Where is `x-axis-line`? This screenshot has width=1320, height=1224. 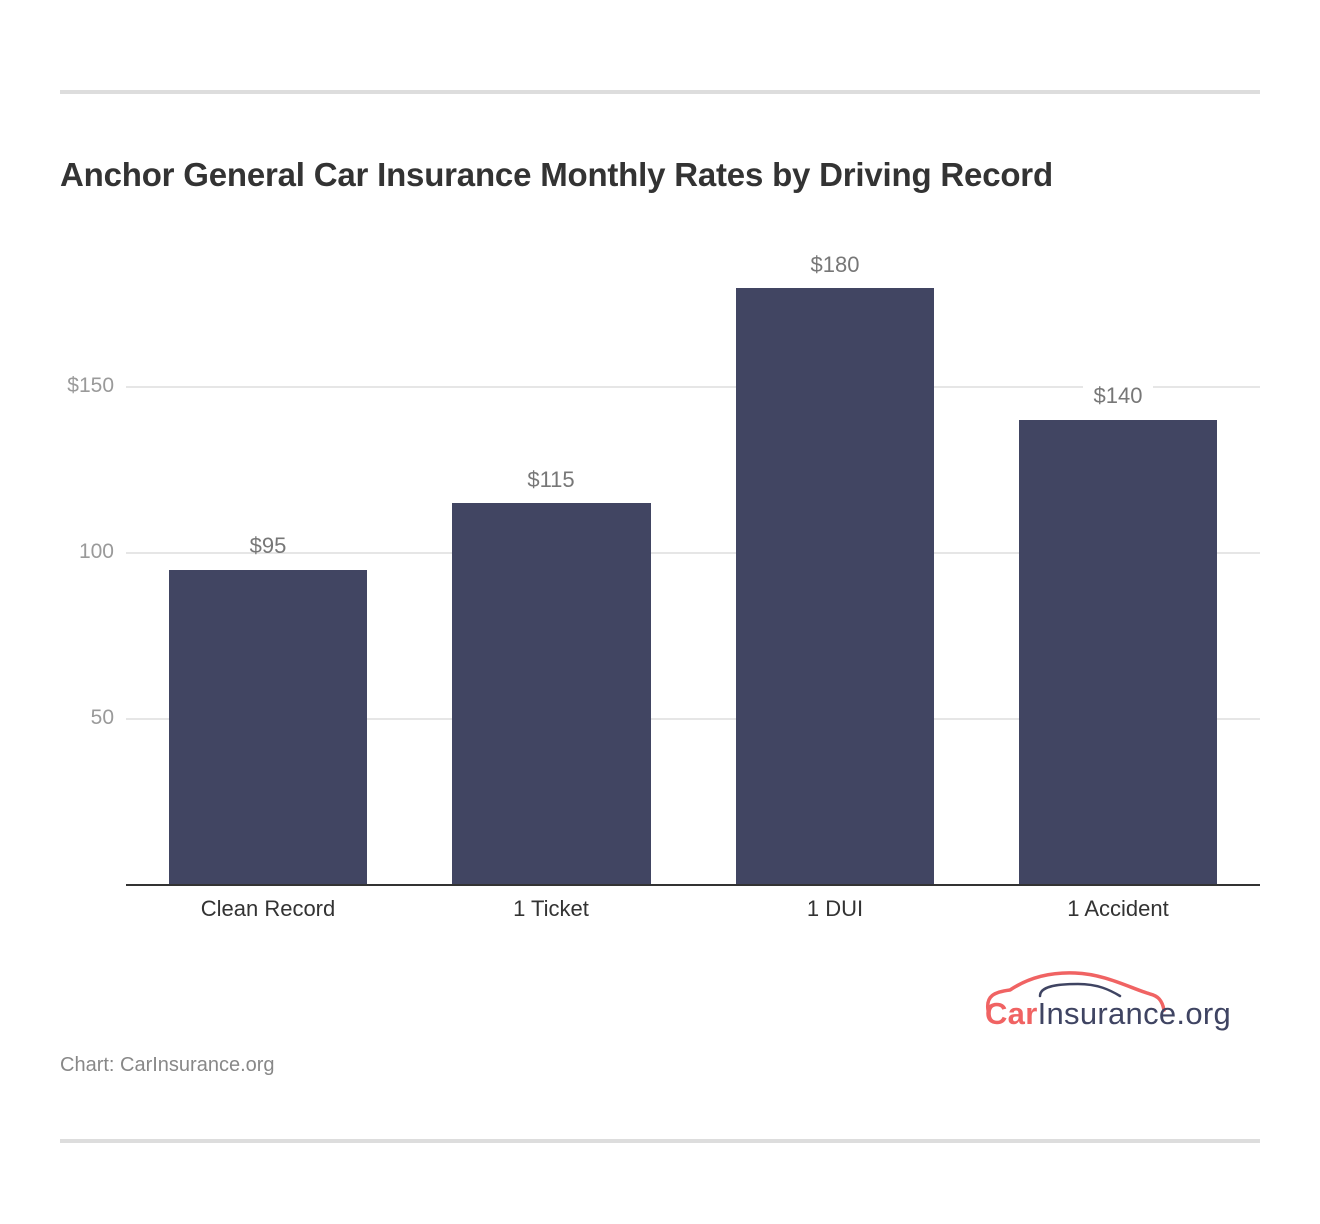 x-axis-line is located at coordinates (693, 885).